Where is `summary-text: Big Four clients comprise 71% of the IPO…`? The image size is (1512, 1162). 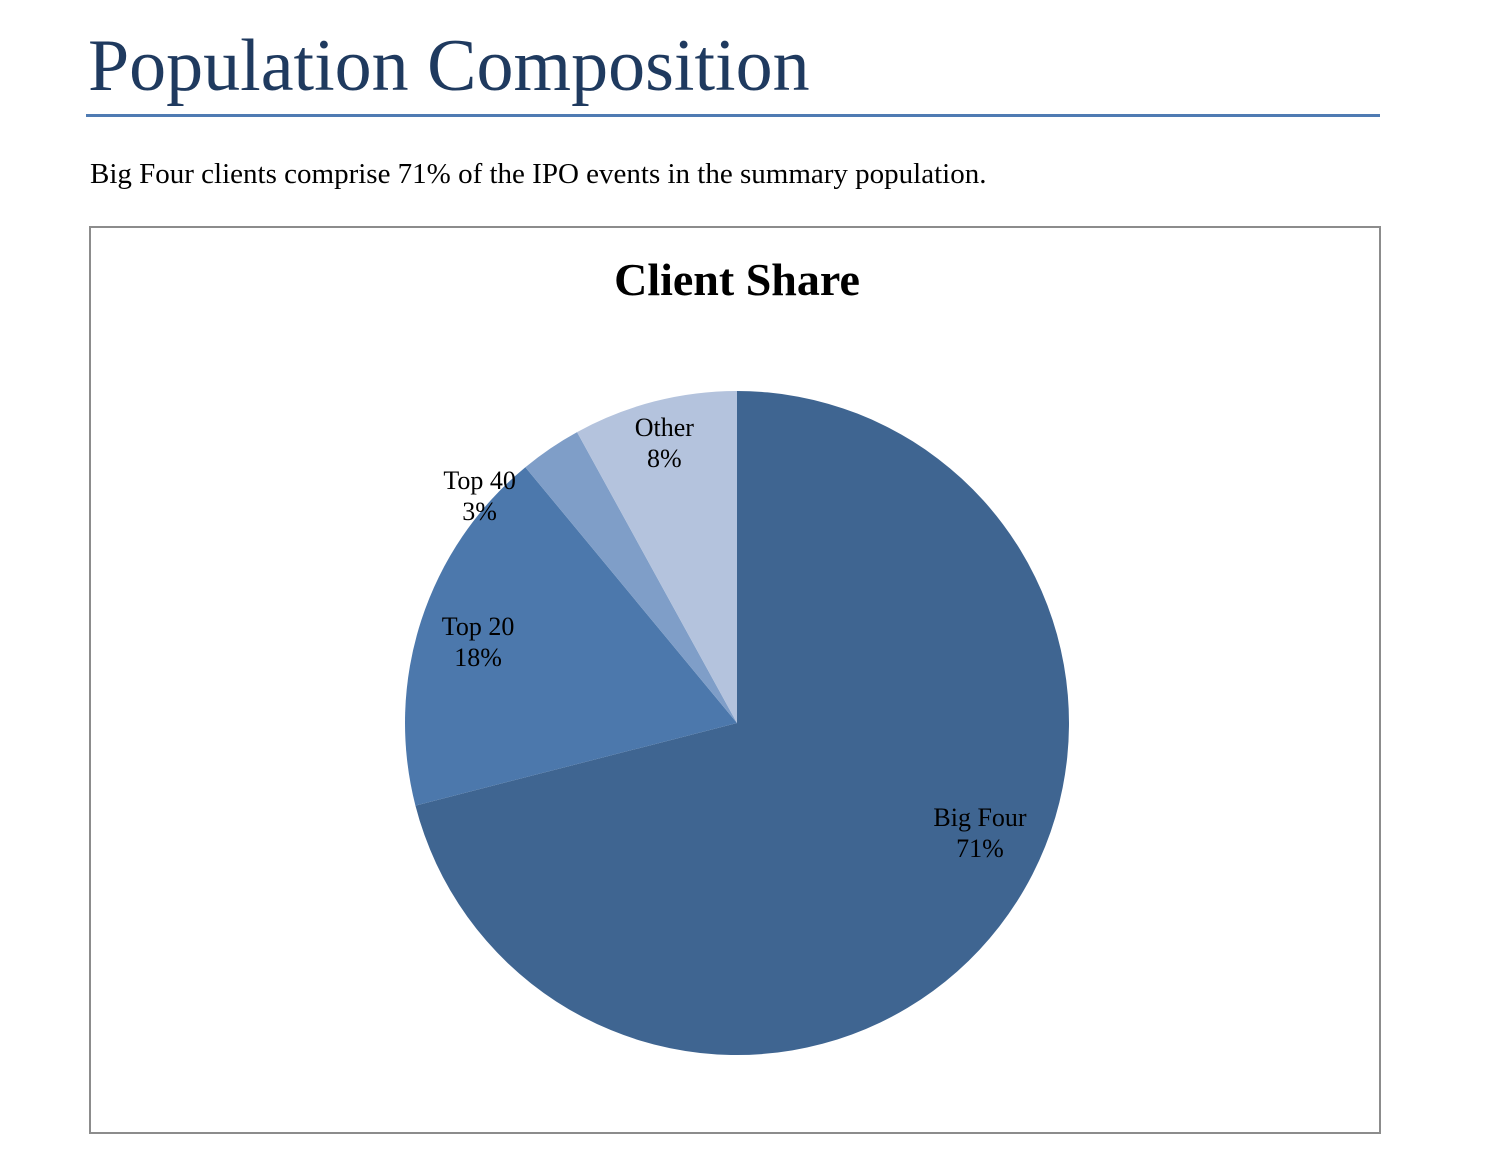
summary-text: Big Four clients comprise 71% of the IPO… is located at coordinates (538, 174).